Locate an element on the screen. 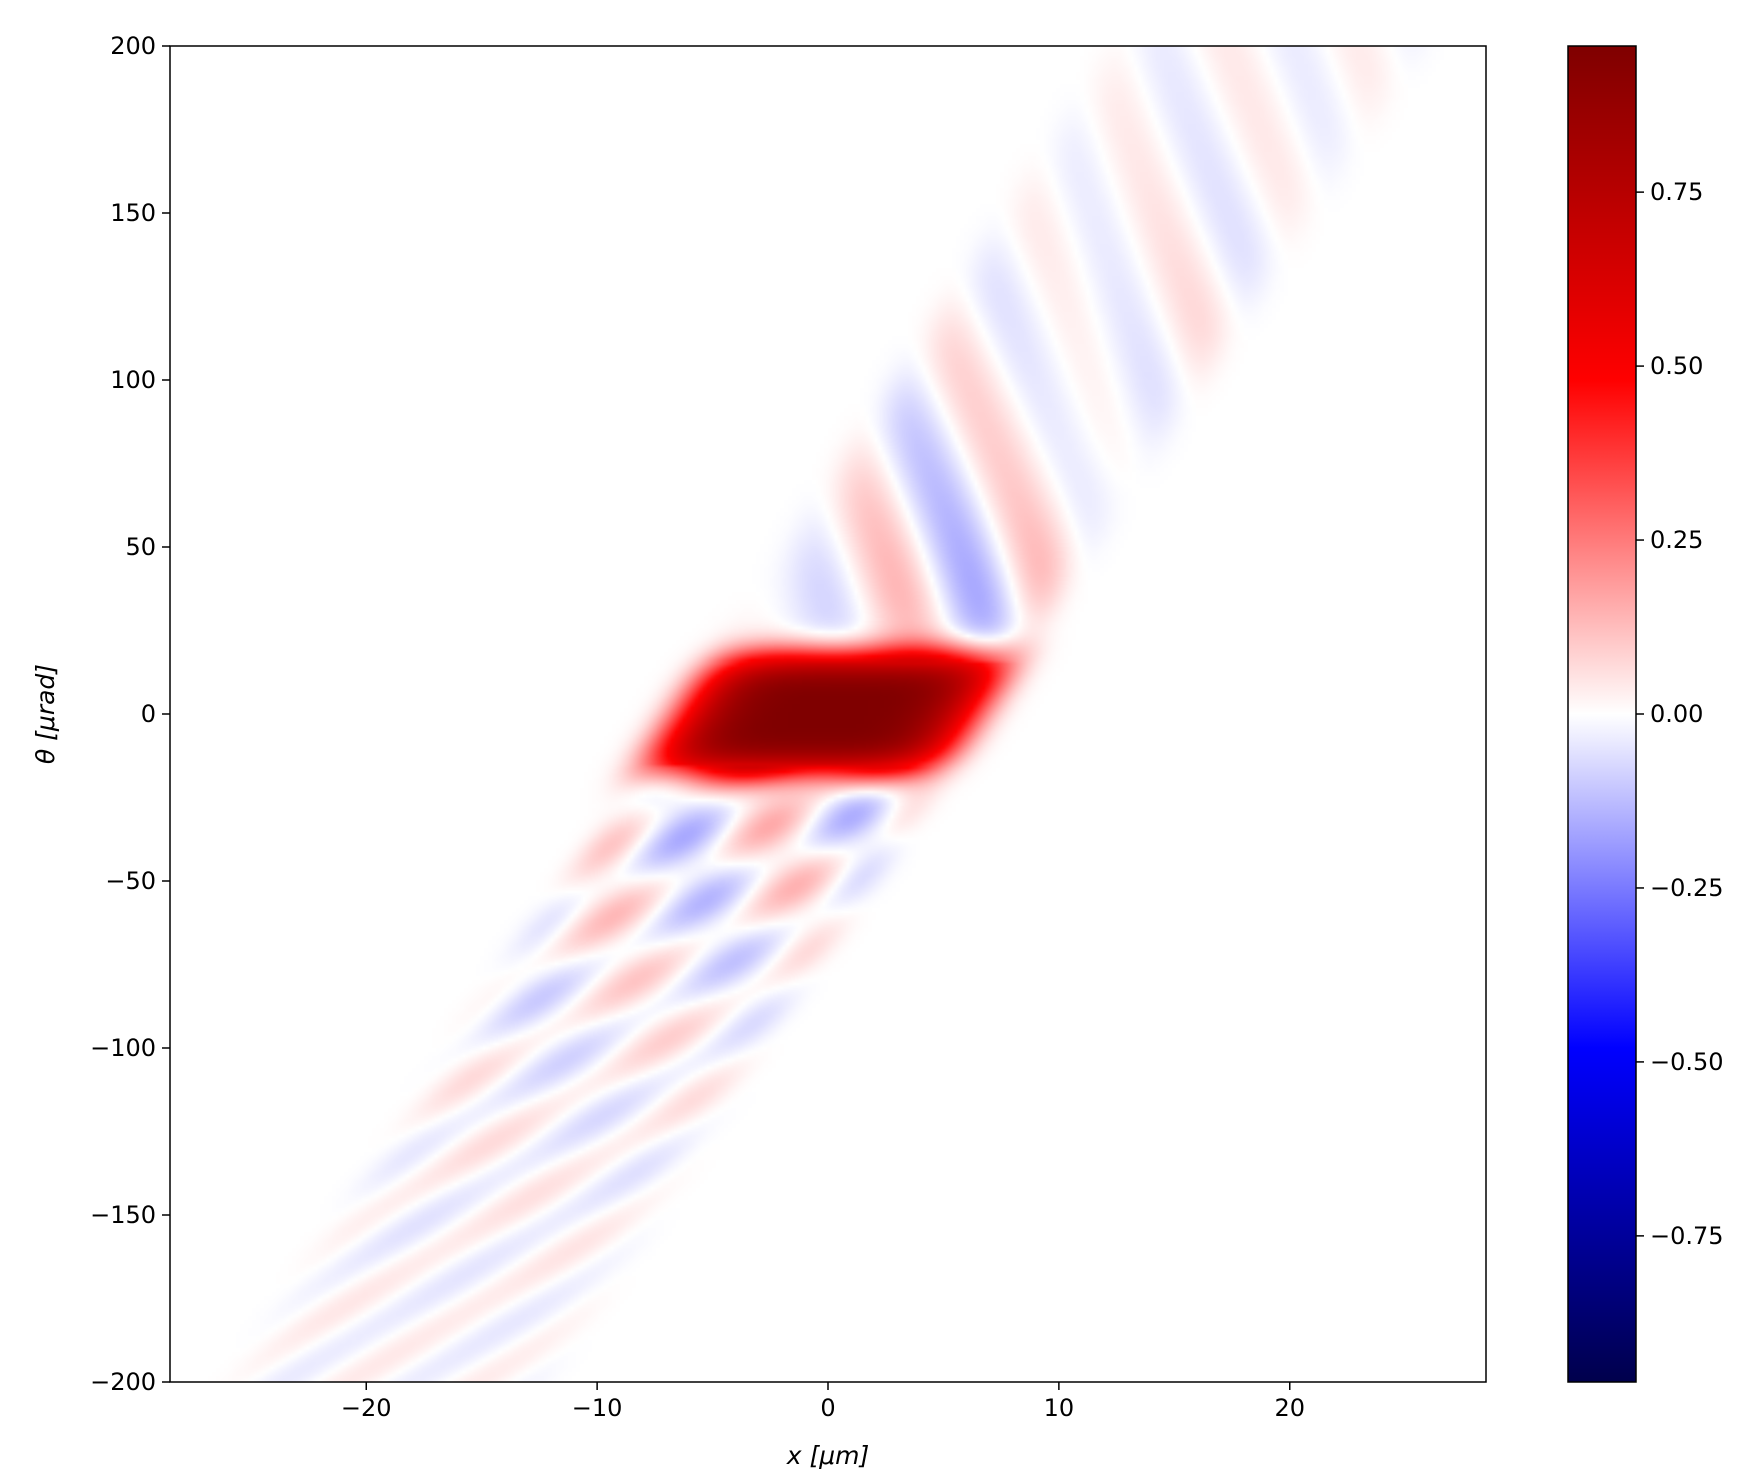 This screenshot has width=1760, height=1480. colorbar-tick-label: 0.50 is located at coordinates (1676, 366).